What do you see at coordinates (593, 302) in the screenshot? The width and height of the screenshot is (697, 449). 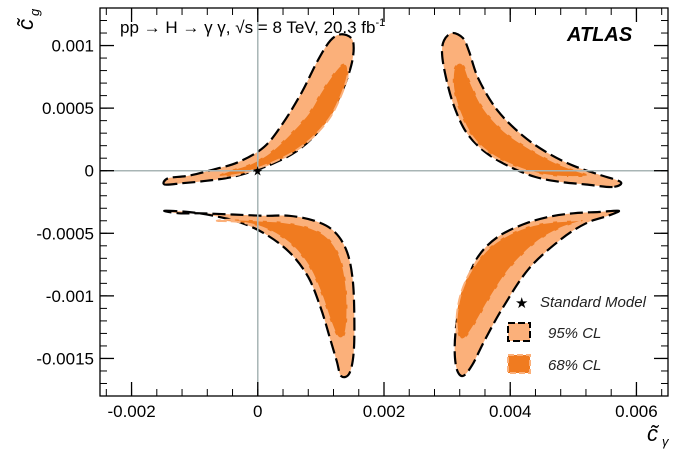 I see `legend-label-sm: Standard Model` at bounding box center [593, 302].